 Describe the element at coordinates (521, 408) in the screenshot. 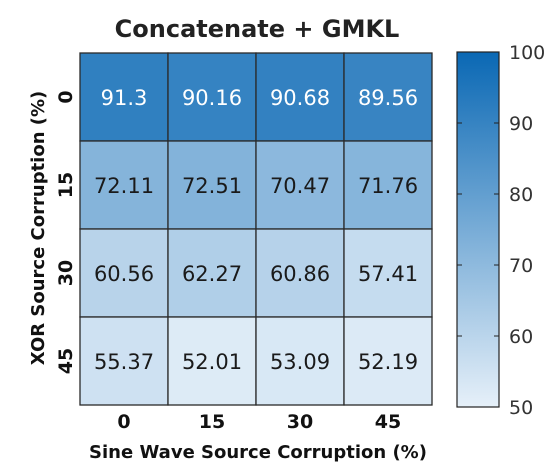

I see `colorbar-tick-label: 50` at that location.